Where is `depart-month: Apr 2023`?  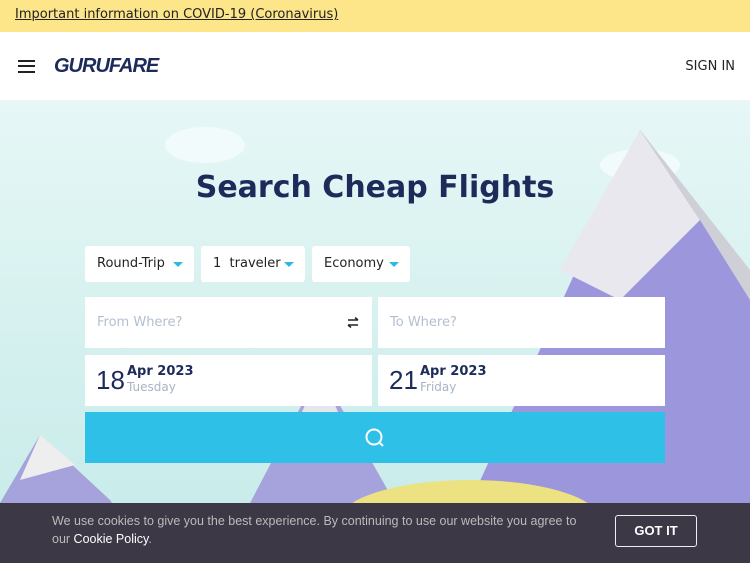 depart-month: Apr 2023 is located at coordinates (160, 371).